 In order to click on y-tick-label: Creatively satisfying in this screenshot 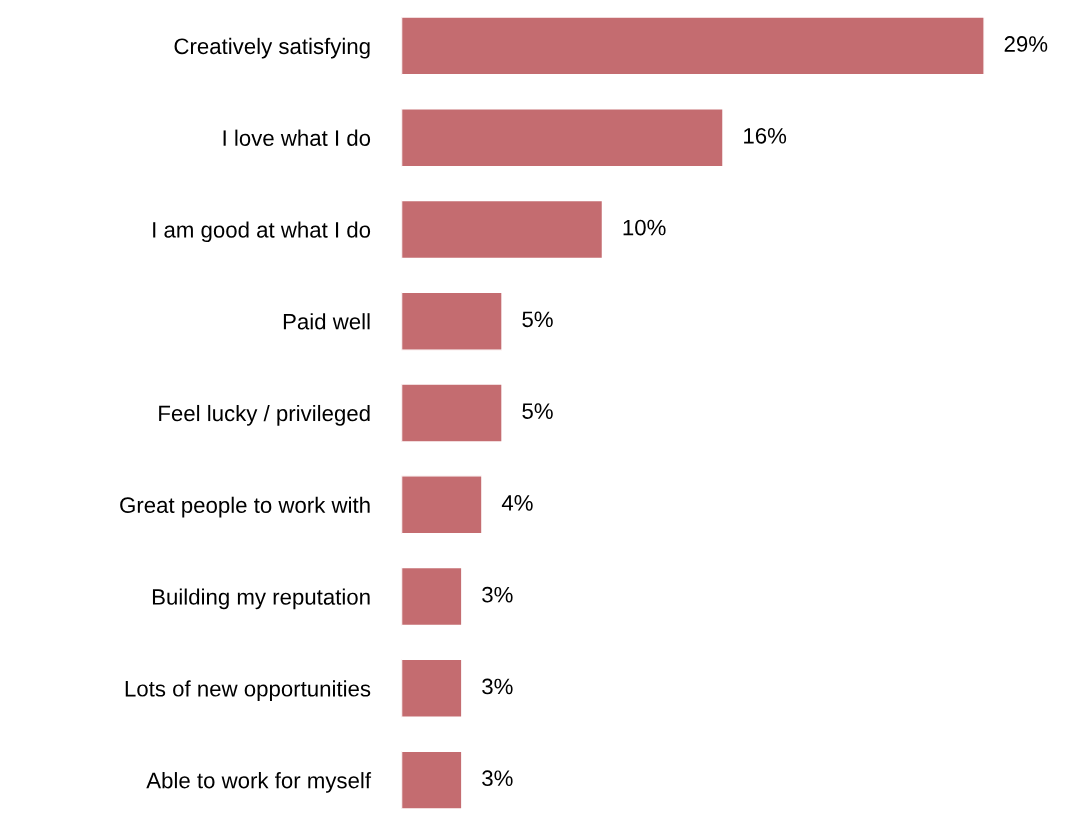, I will do `click(272, 48)`.